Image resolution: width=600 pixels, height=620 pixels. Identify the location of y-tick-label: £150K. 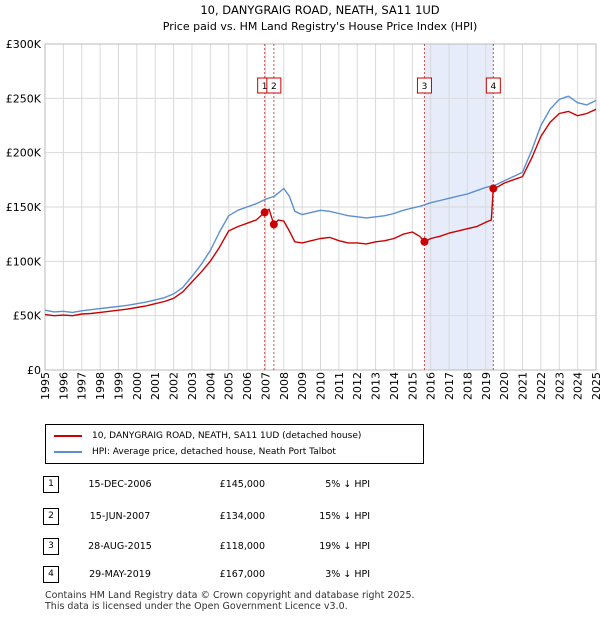
(24, 207).